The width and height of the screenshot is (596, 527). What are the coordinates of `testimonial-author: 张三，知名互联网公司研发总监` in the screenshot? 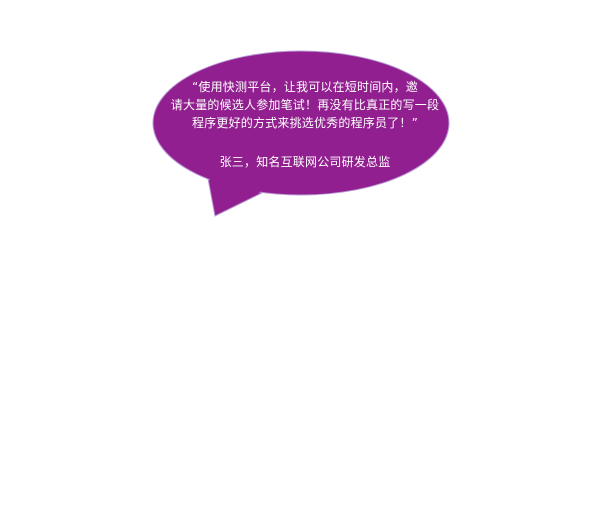 It's located at (305, 162).